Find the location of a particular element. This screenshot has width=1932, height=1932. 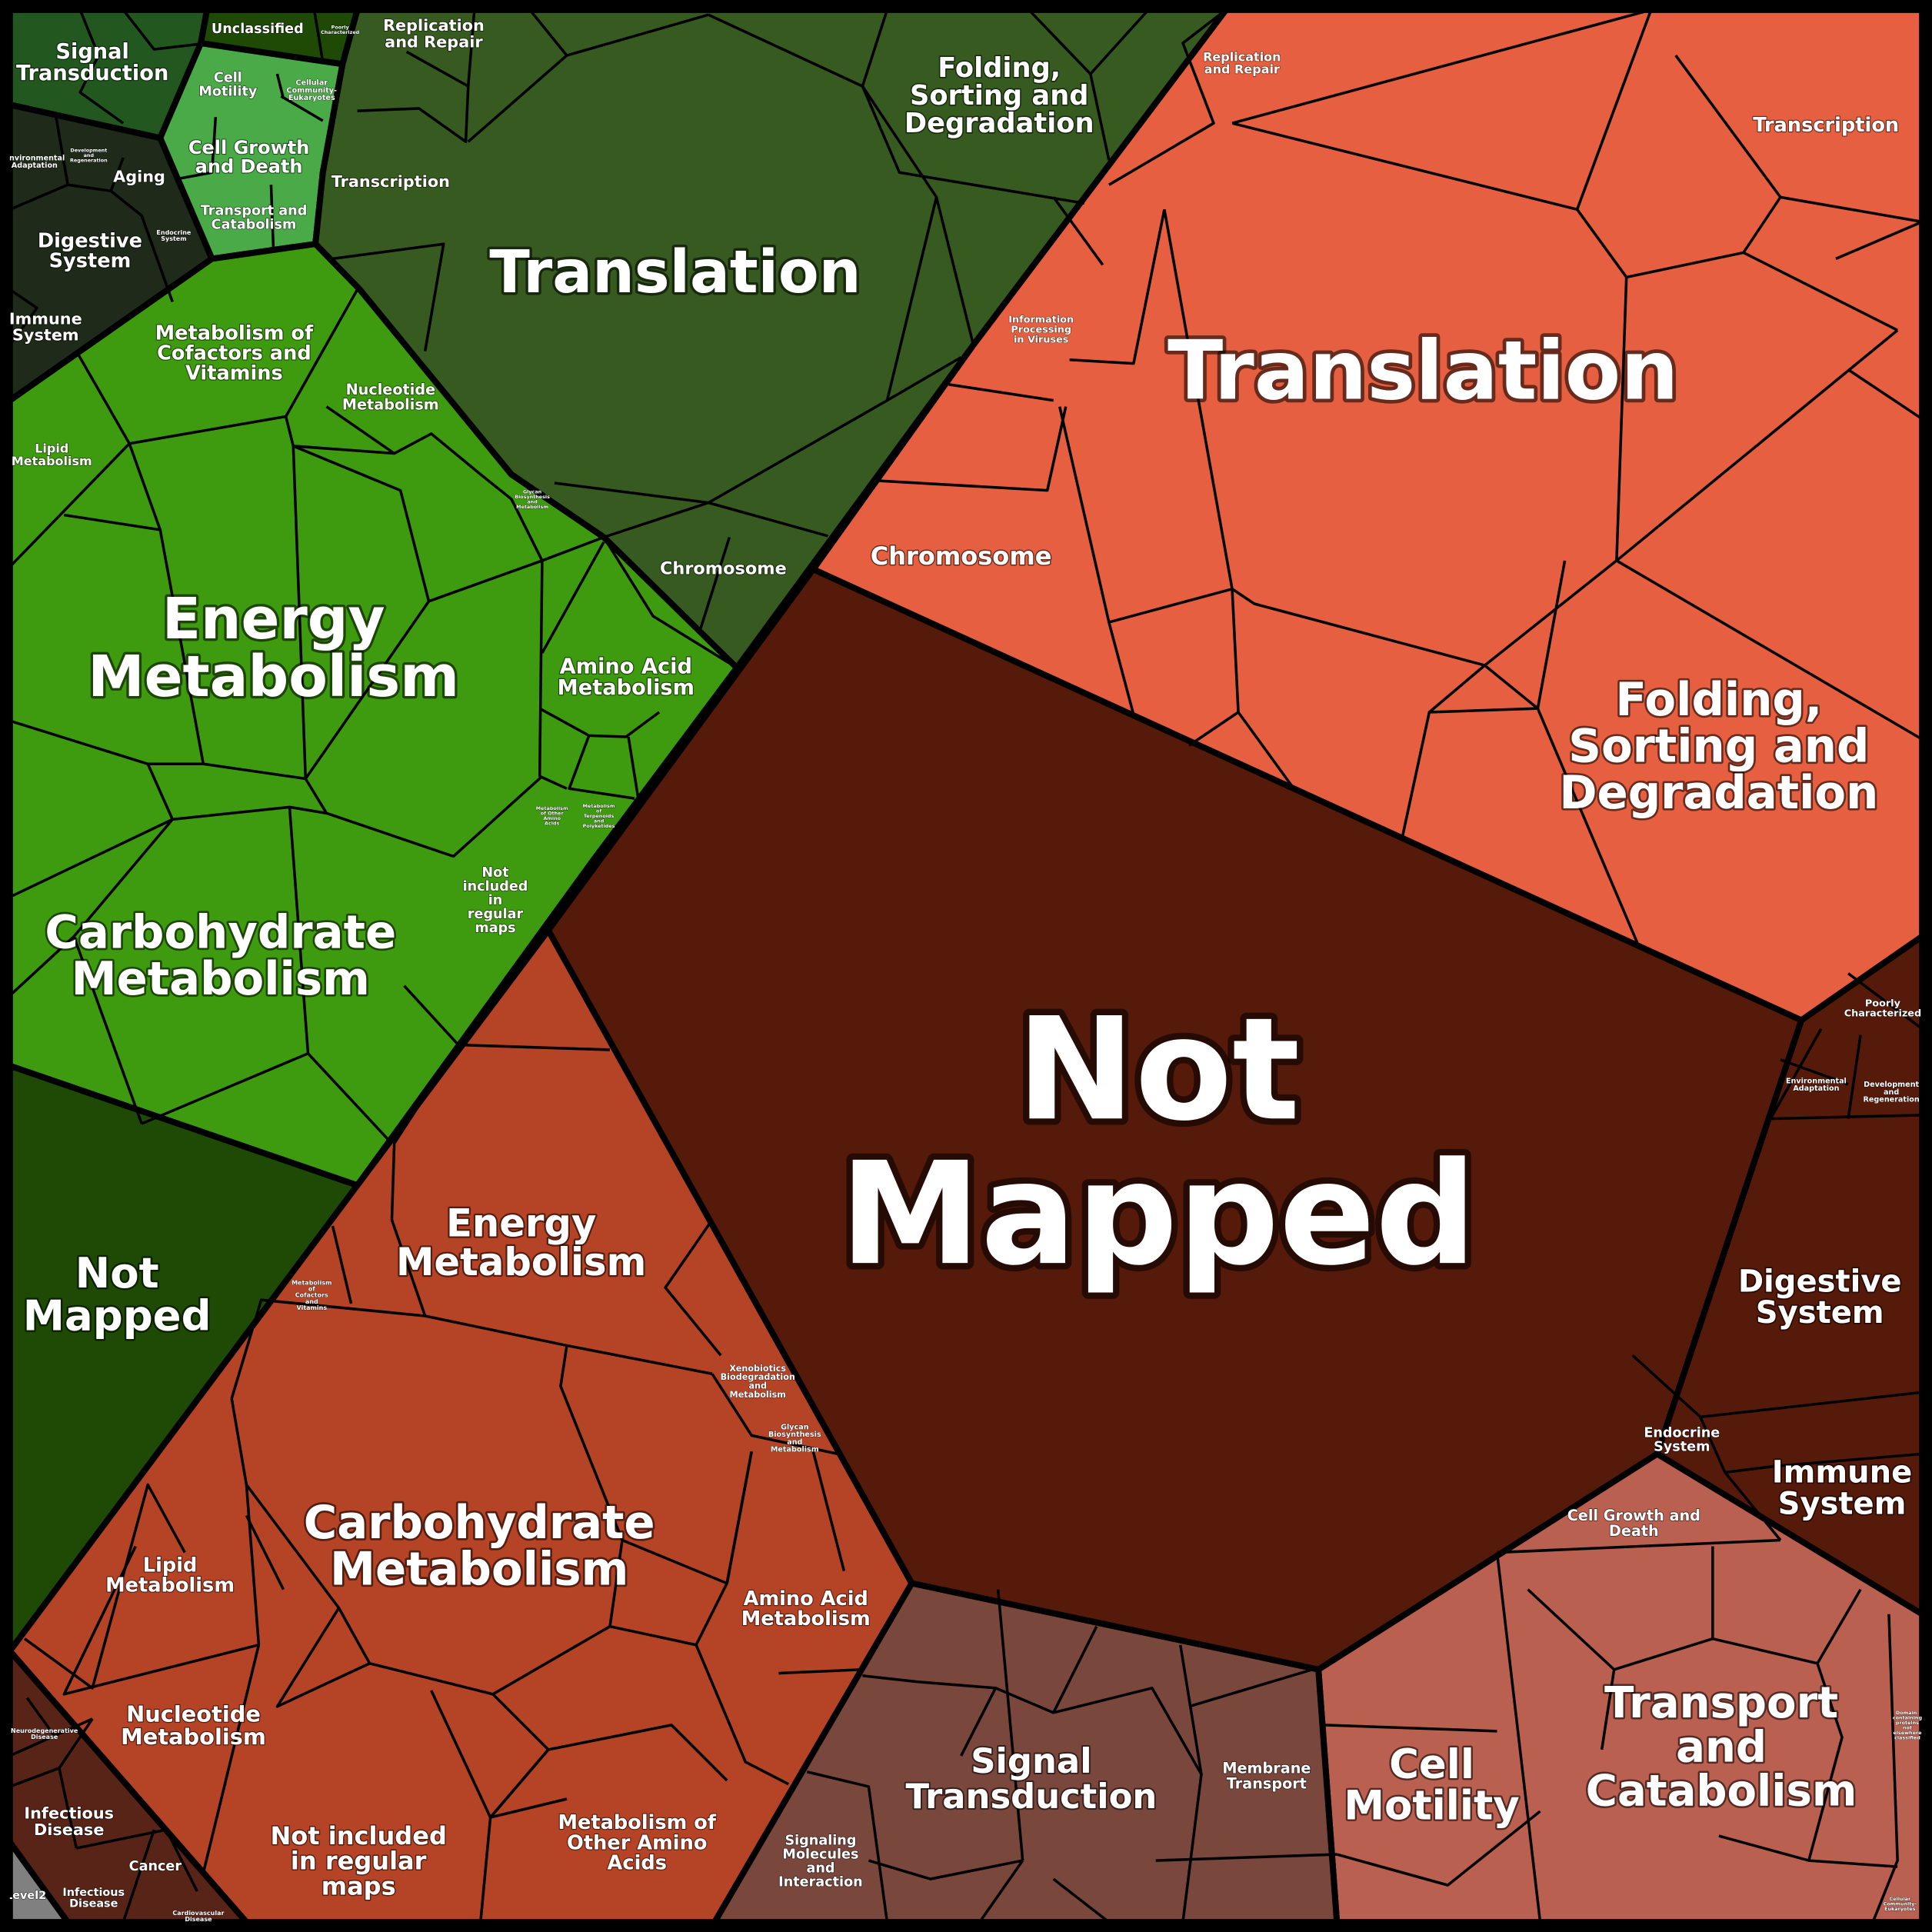

label-green-cell-growth: Cell Growth and Death is located at coordinates (249, 157).